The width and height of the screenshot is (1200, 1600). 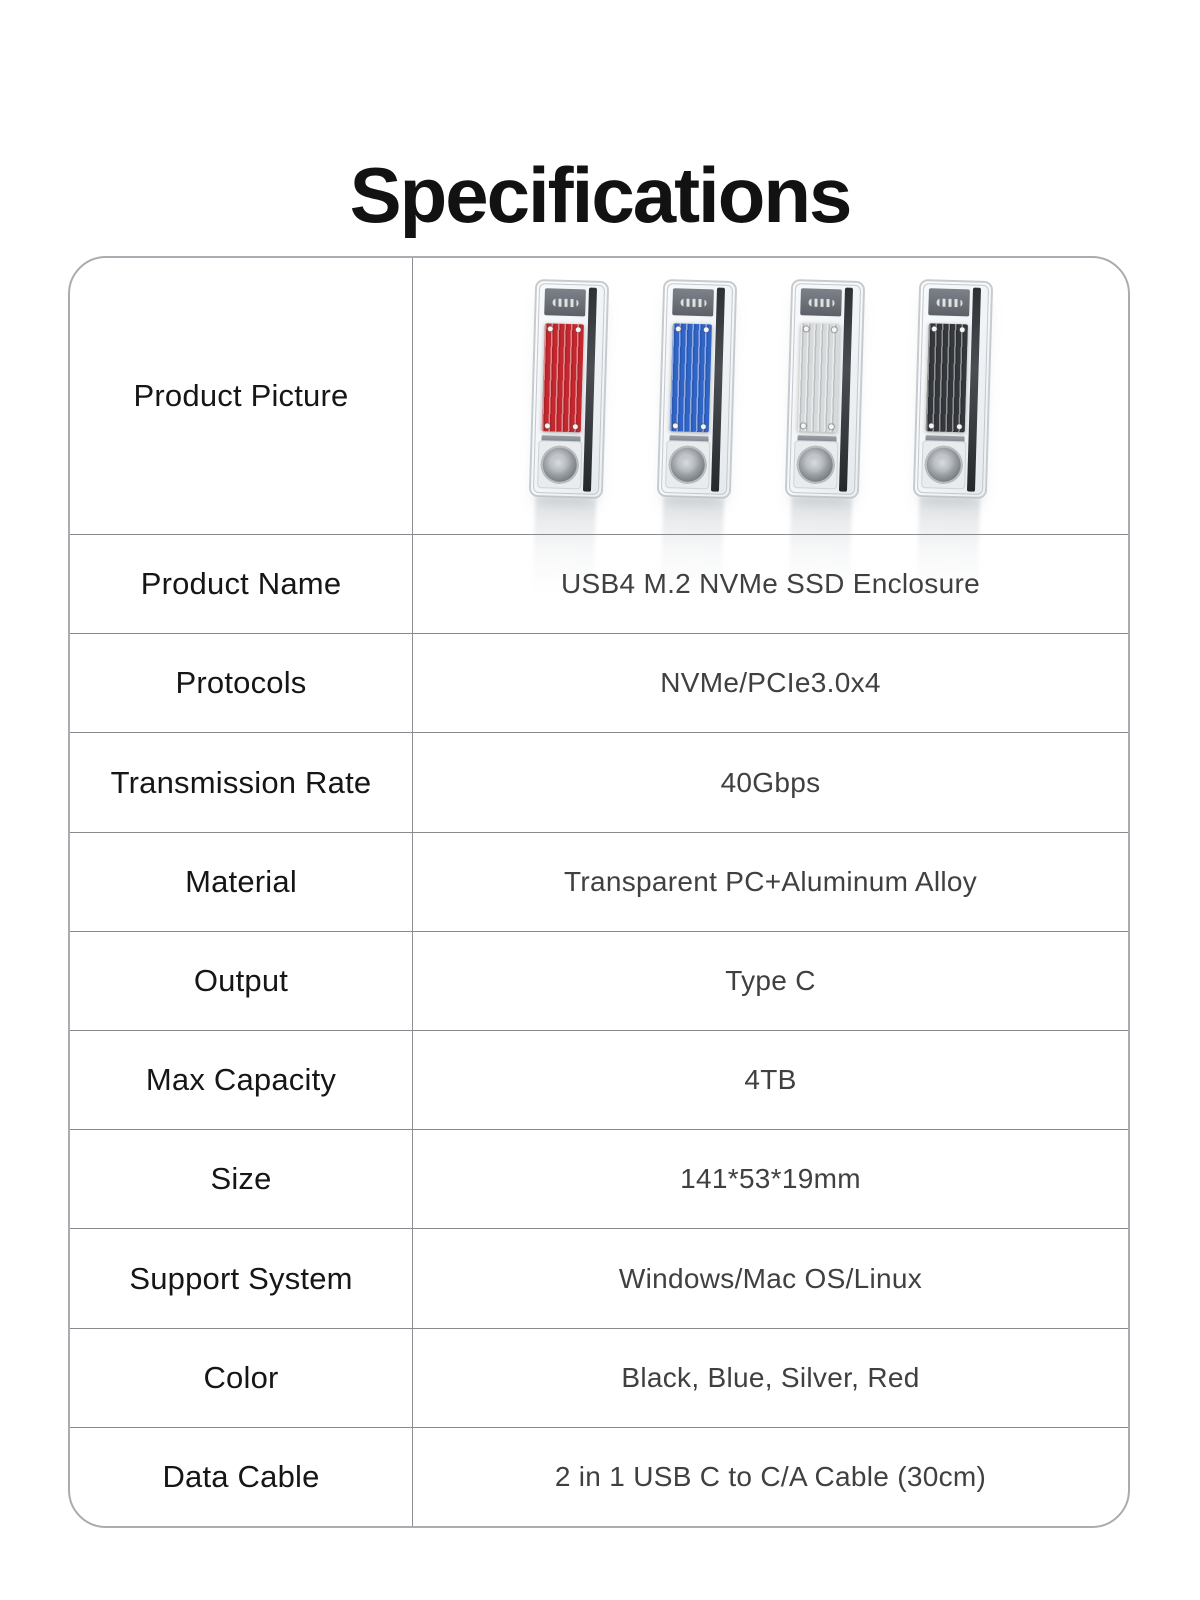 I want to click on row-label-cell: Support System, so click(x=241, y=1278).